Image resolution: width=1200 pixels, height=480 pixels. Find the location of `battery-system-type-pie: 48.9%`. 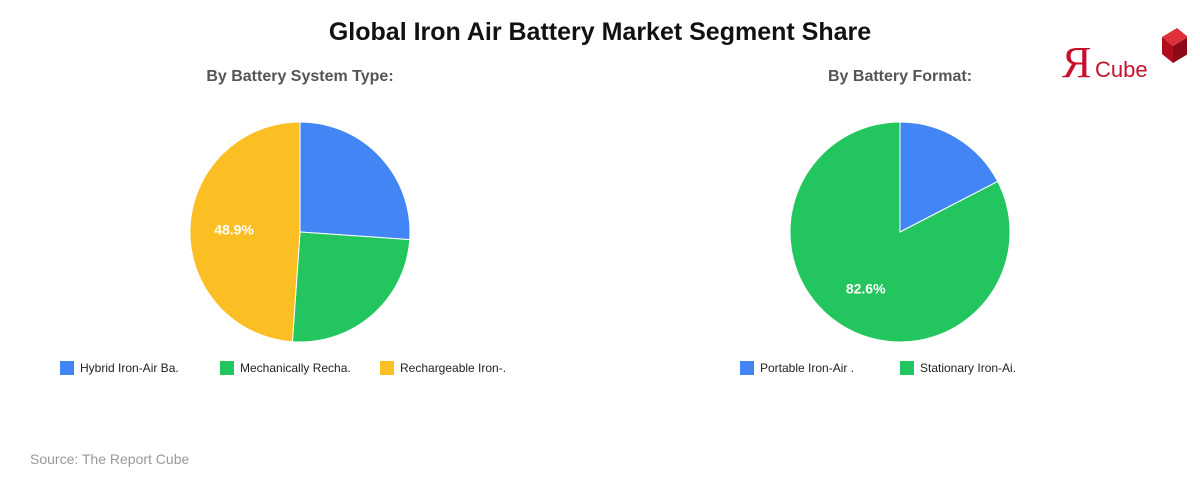

battery-system-type-pie: 48.9% is located at coordinates (300, 232).